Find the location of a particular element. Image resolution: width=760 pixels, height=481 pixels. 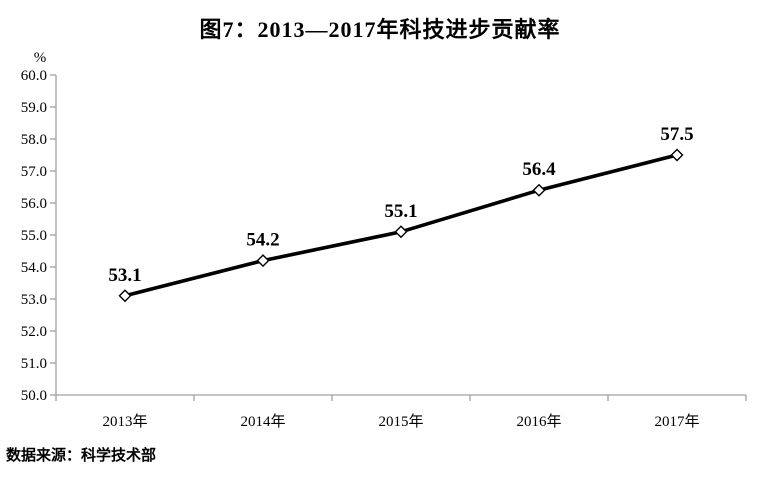

y-tick-label: 58.0 is located at coordinates (34, 140).